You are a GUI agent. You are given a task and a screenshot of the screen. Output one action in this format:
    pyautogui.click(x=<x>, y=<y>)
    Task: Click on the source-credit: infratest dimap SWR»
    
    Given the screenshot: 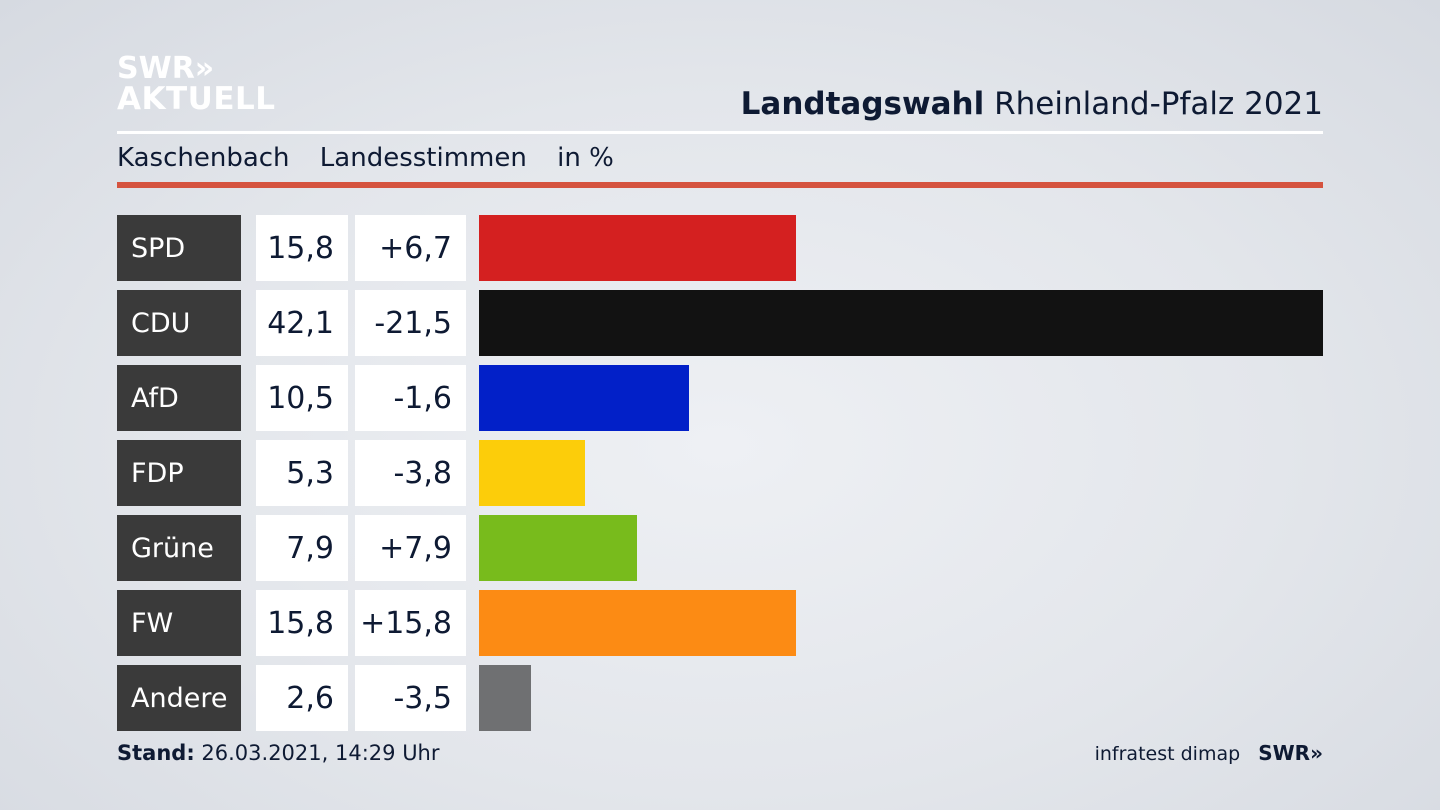 What is the action you would take?
    pyautogui.click(x=1209, y=753)
    